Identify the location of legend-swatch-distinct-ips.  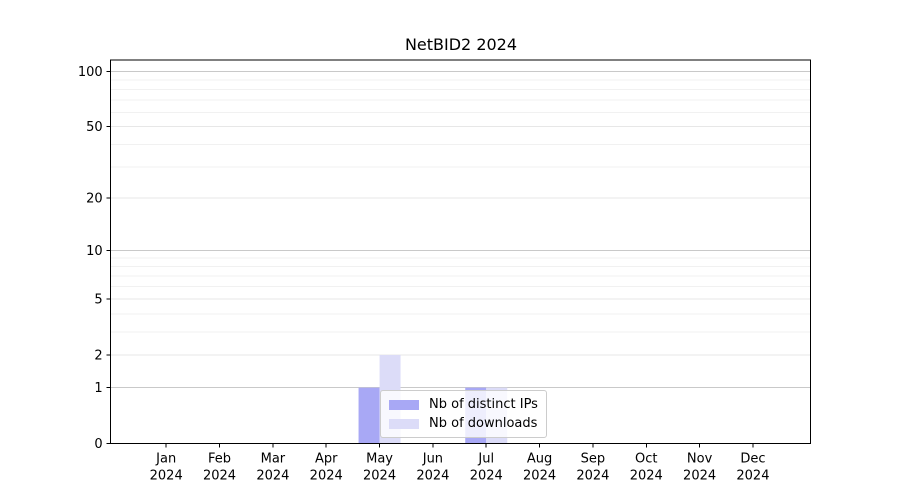
(404, 404).